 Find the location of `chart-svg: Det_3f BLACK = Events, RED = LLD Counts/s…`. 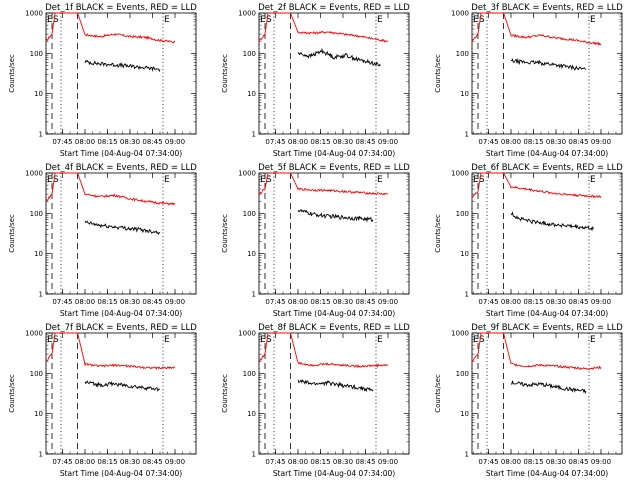

chart-svg: Det_3f BLACK = Events, RED = LLD Counts/s… is located at coordinates (528, 80).